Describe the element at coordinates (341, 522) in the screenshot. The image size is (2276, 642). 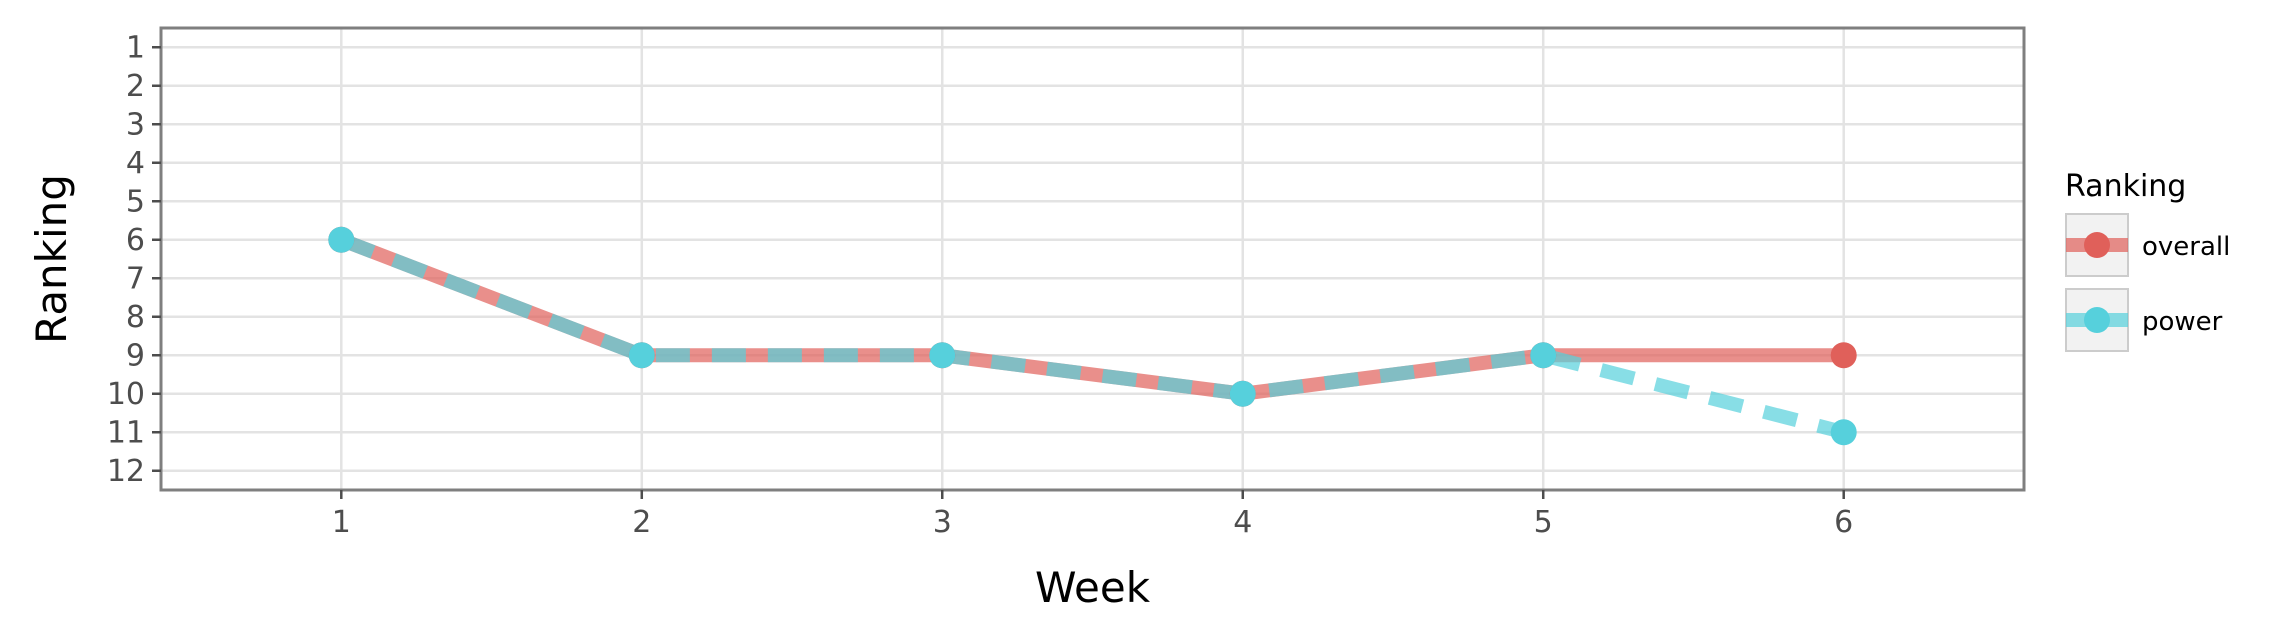
I see `x-tick-label: 1` at that location.